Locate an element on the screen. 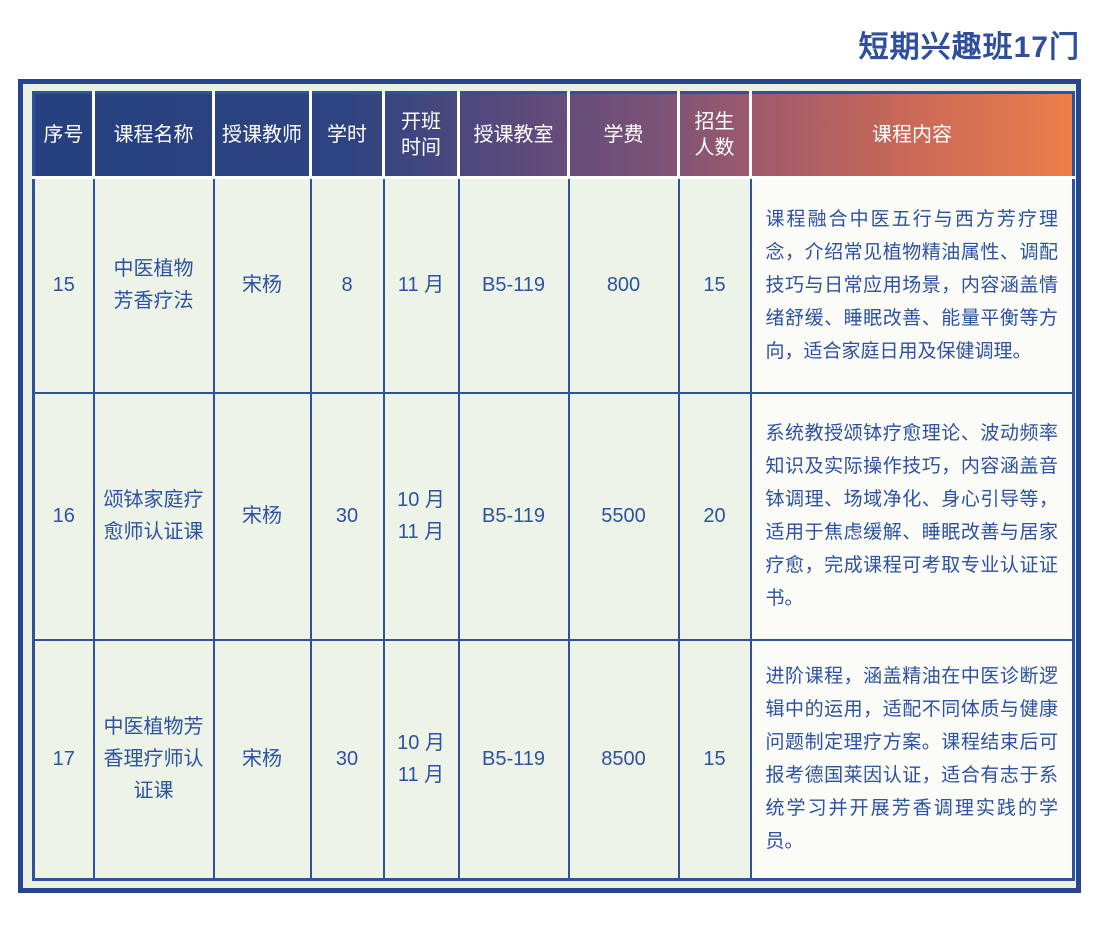 The width and height of the screenshot is (1104, 928). header-cell-content: 课程内容 is located at coordinates (911, 135).